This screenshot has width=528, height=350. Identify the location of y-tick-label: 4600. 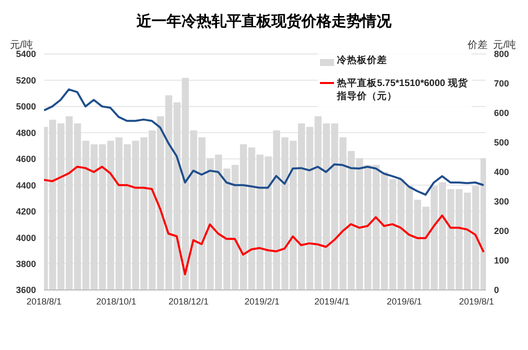
(26, 159).